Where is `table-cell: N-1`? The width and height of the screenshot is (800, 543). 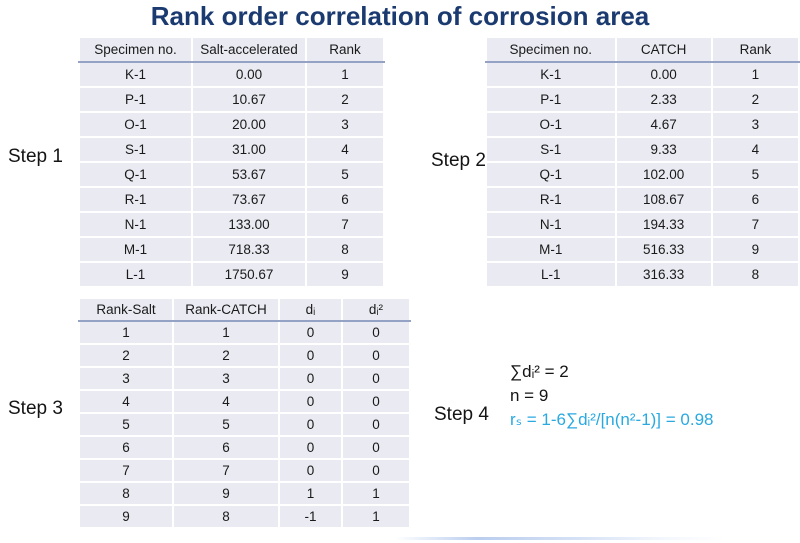 table-cell: N-1 is located at coordinates (551, 224).